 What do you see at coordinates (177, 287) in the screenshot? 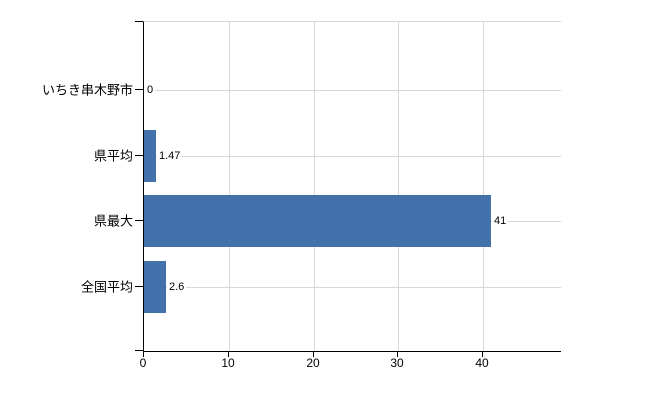
I see `value-label: 2.6` at bounding box center [177, 287].